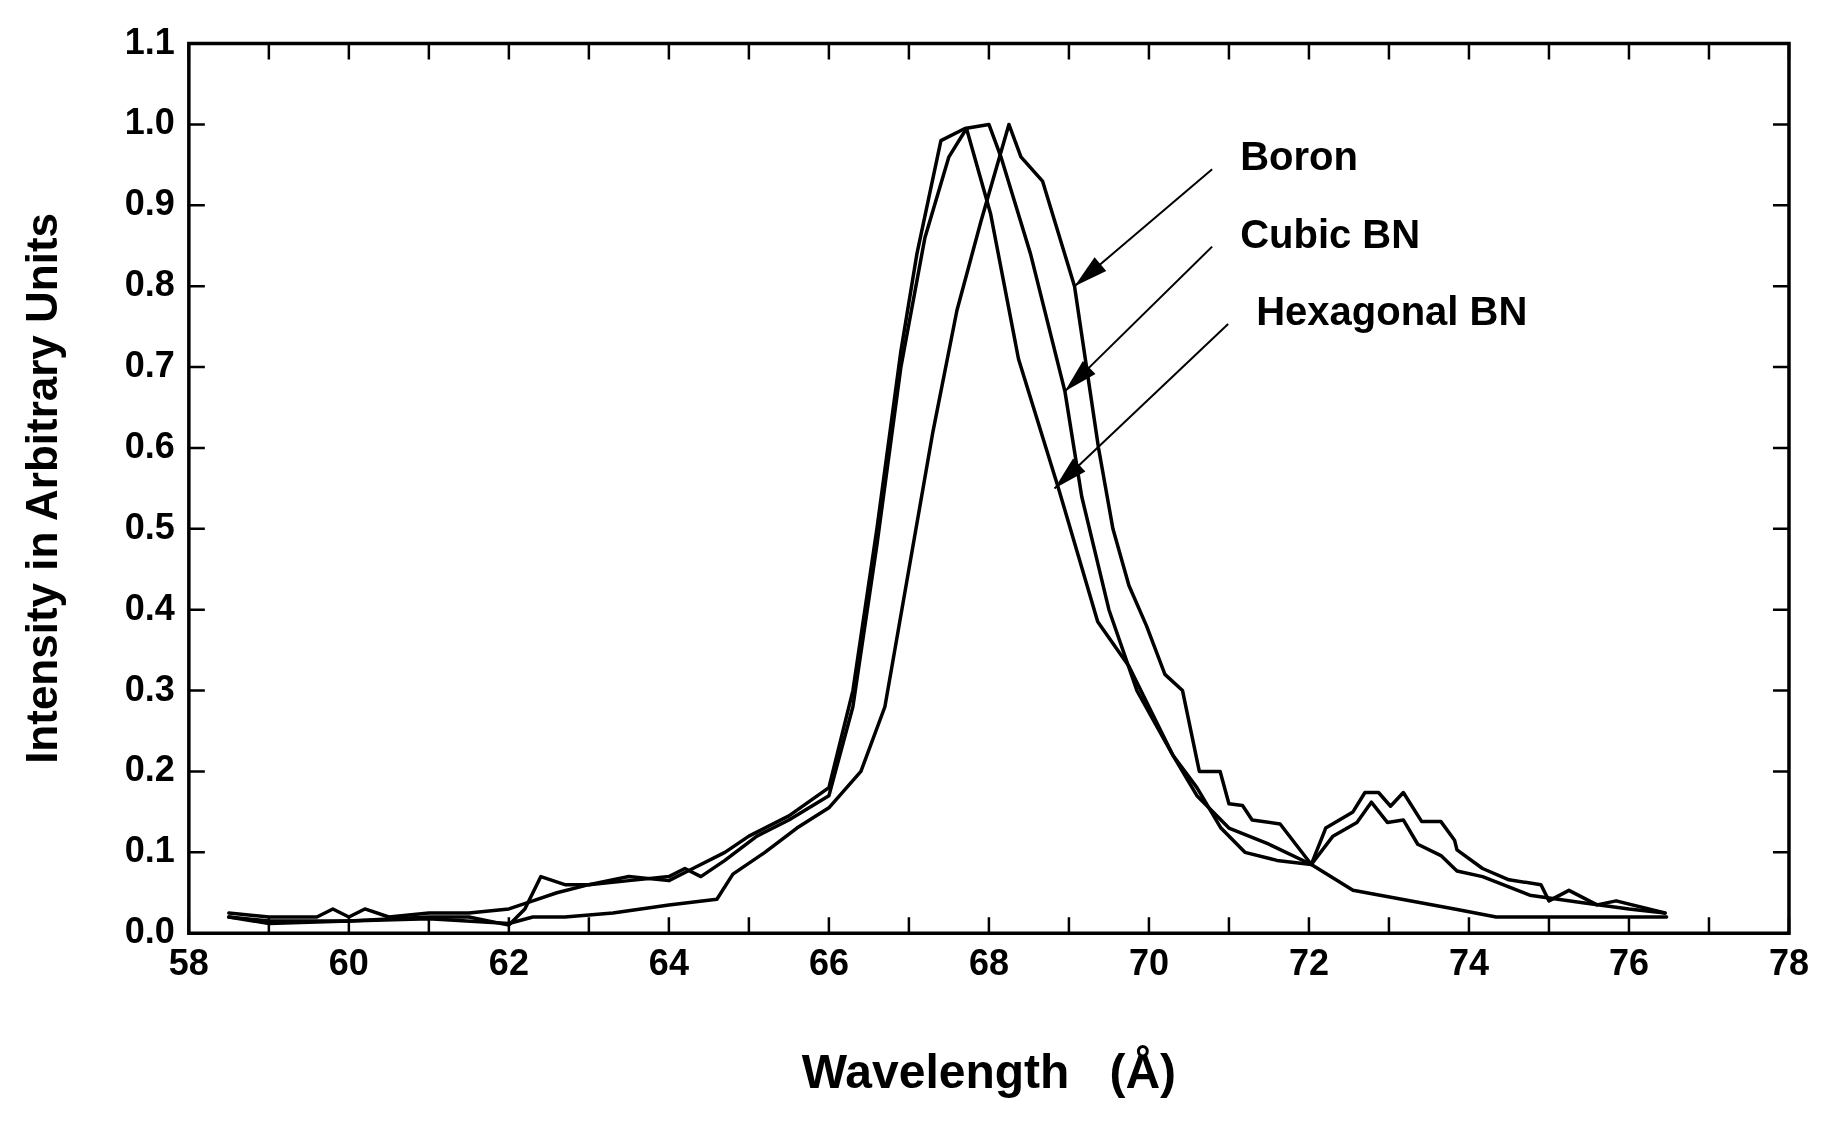 This screenshot has height=1122, width=1827. I want to click on x-tick-label: 68, so click(988, 962).